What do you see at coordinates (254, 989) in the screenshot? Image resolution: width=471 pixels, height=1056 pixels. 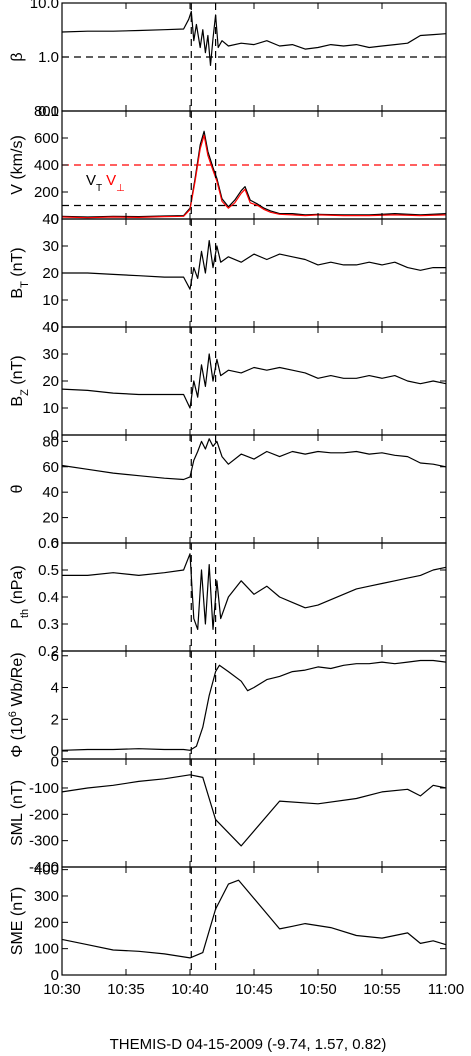 I see `x-tick-label: 10:45` at bounding box center [254, 989].